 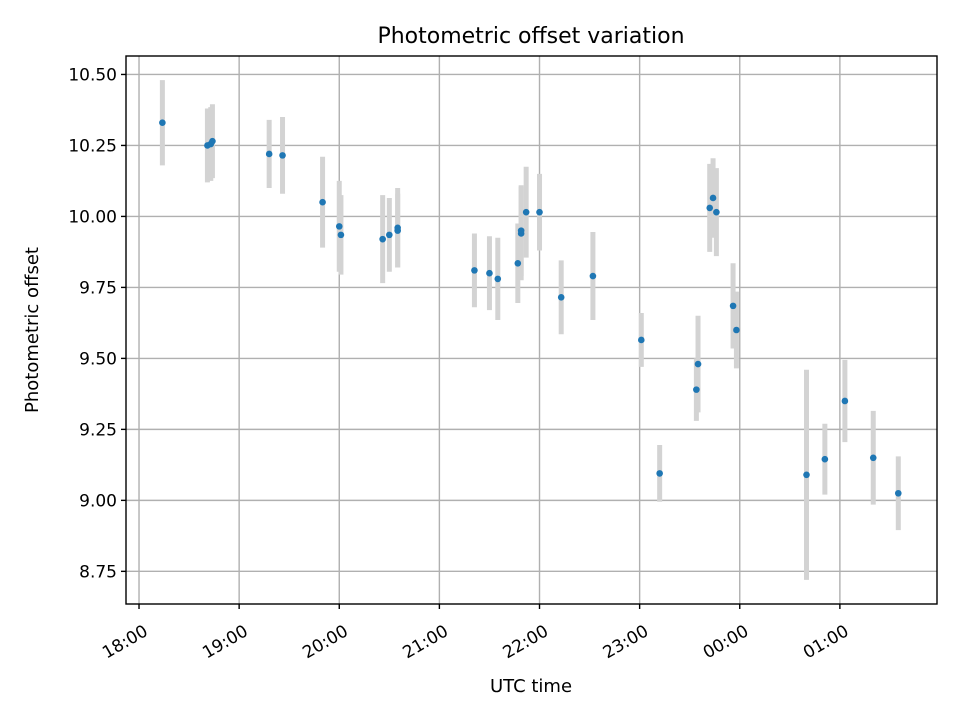 I want to click on x-tick-label: 22:00, so click(x=526, y=642).